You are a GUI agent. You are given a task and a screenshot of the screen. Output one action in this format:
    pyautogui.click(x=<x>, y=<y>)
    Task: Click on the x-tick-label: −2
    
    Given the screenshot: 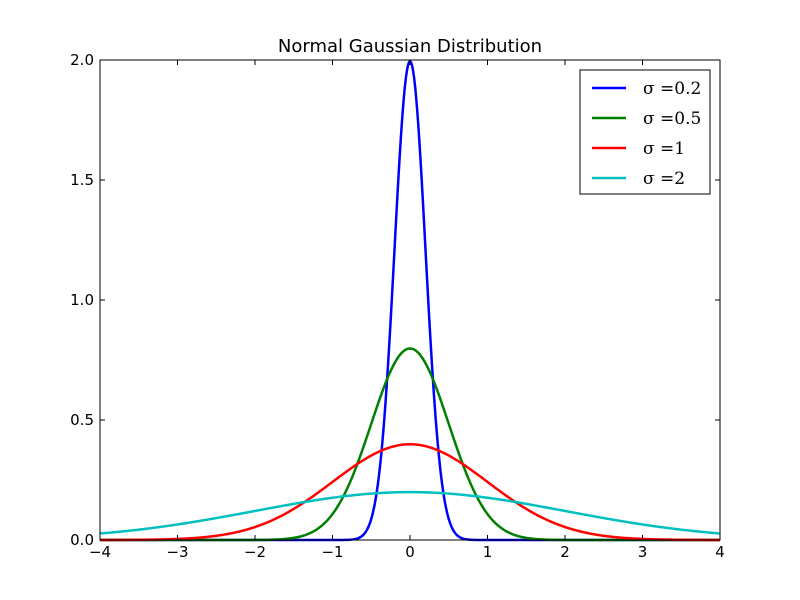 What is the action you would take?
    pyautogui.click(x=255, y=552)
    